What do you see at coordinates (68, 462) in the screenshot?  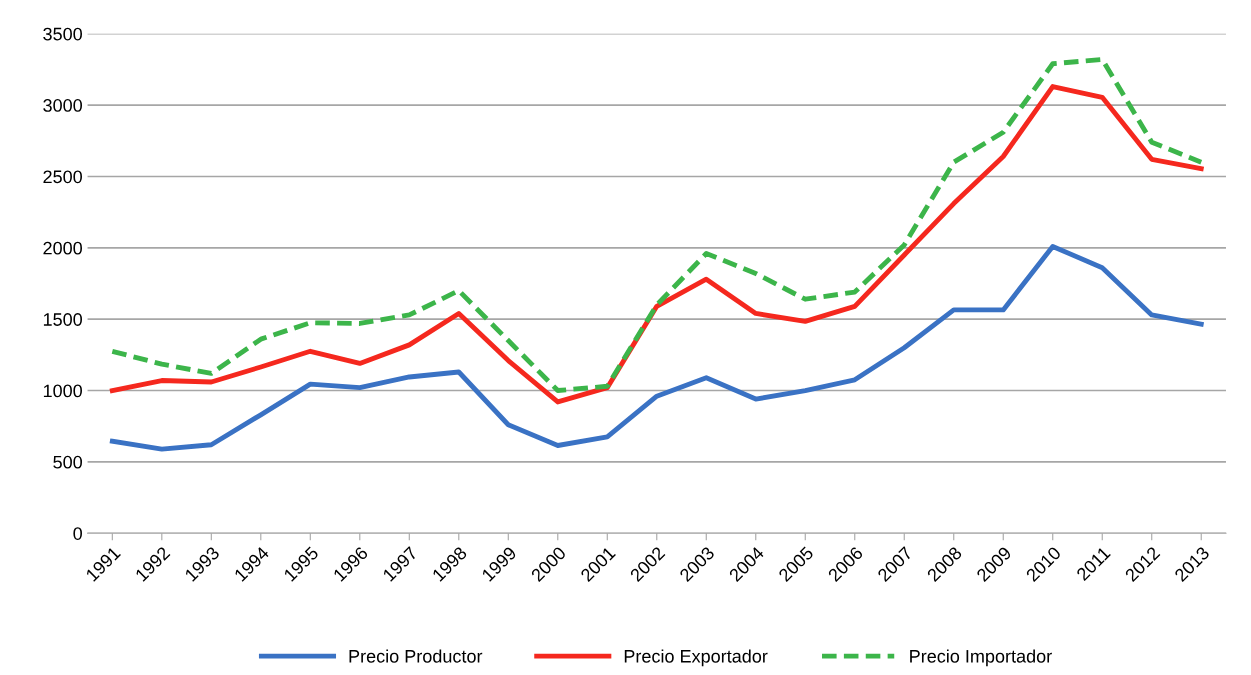 I see `y-tick-label: 500` at bounding box center [68, 462].